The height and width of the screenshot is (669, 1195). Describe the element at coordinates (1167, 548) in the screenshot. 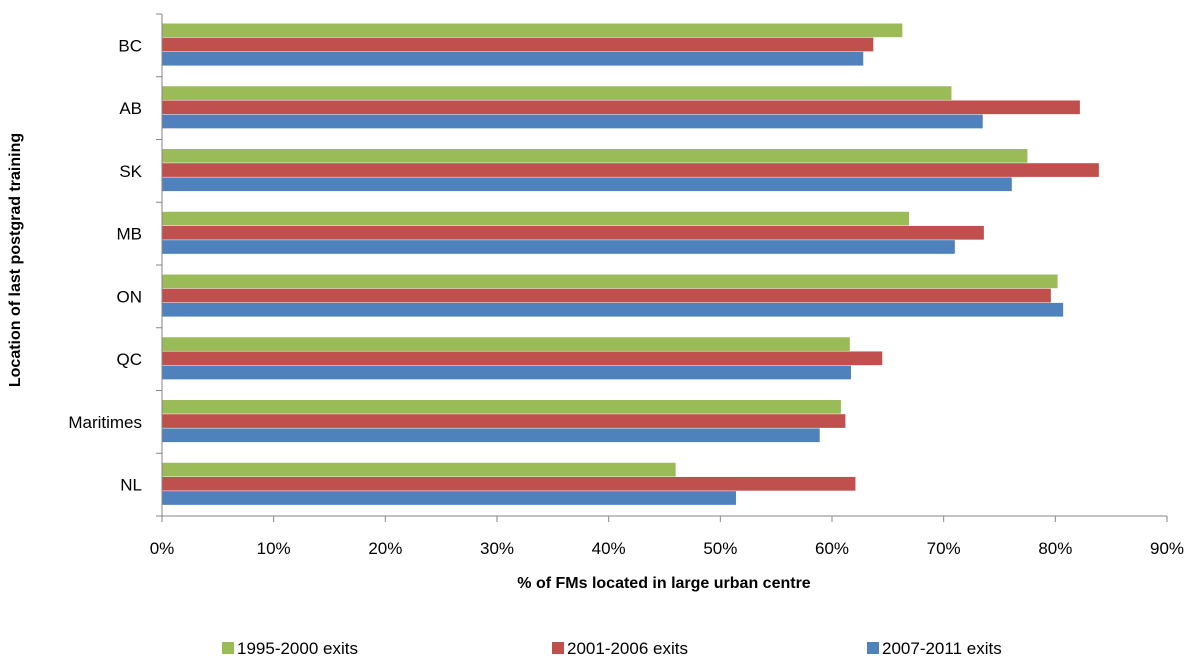

I see `x-tick-label: 90%` at that location.